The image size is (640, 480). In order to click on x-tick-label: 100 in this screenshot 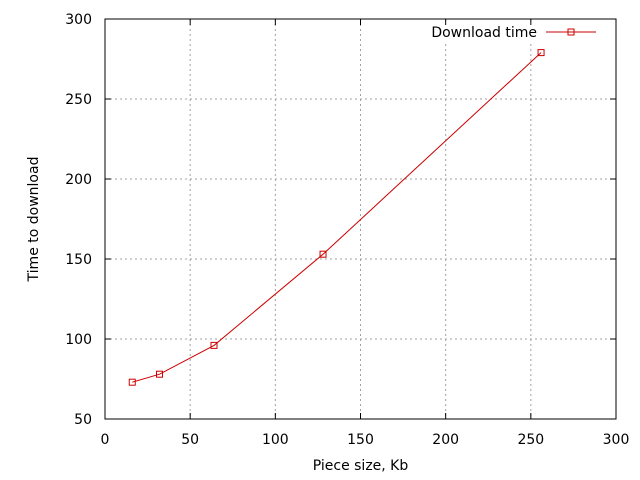, I will do `click(275, 440)`.